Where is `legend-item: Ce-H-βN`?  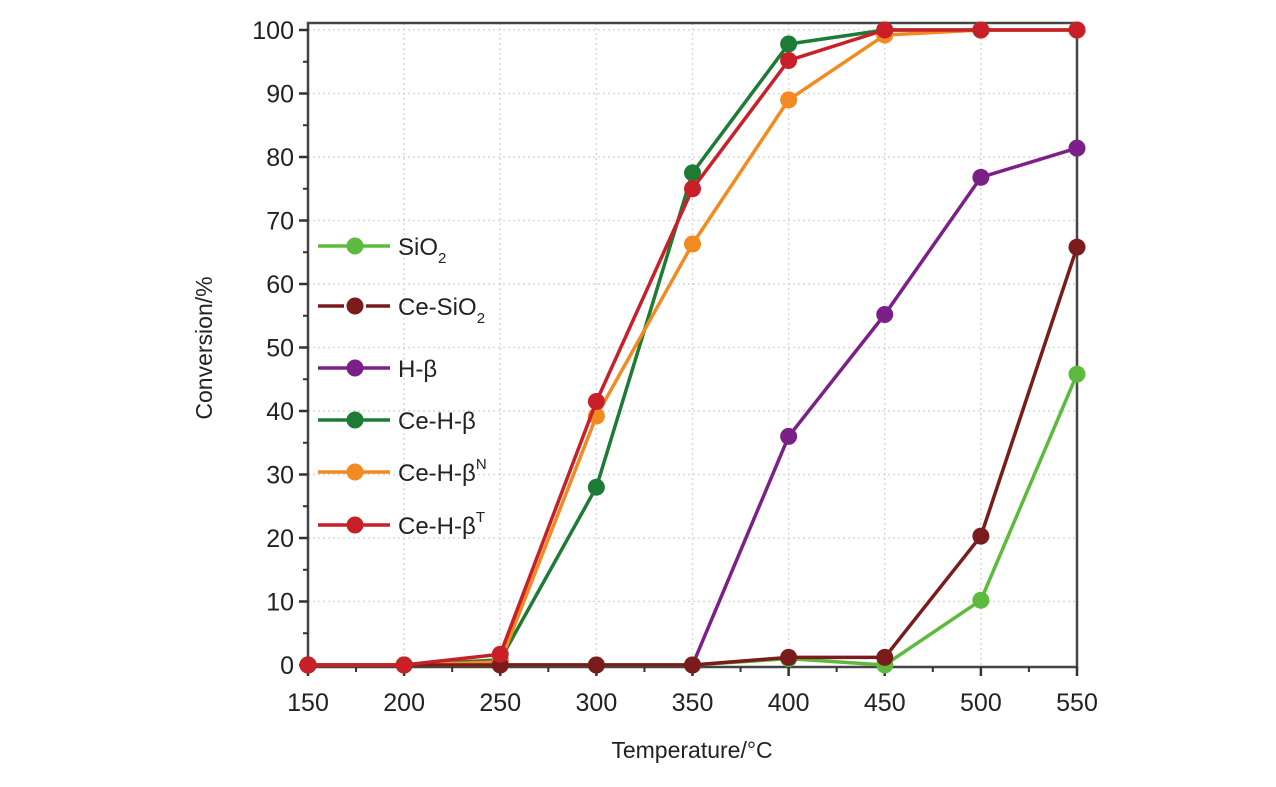
legend-item: Ce-H-βN is located at coordinates (402, 471).